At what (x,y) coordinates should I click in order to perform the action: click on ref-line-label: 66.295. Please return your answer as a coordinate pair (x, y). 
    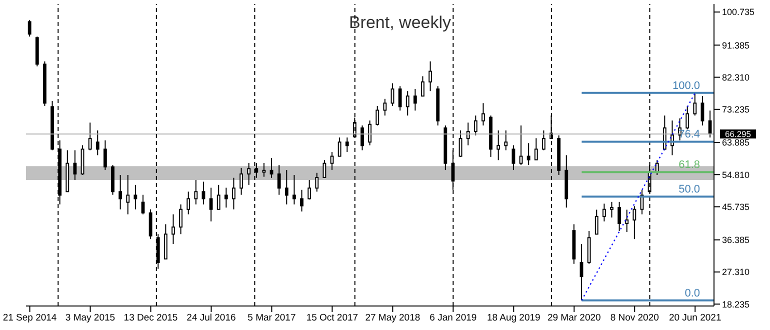
    Looking at the image, I should click on (738, 133).